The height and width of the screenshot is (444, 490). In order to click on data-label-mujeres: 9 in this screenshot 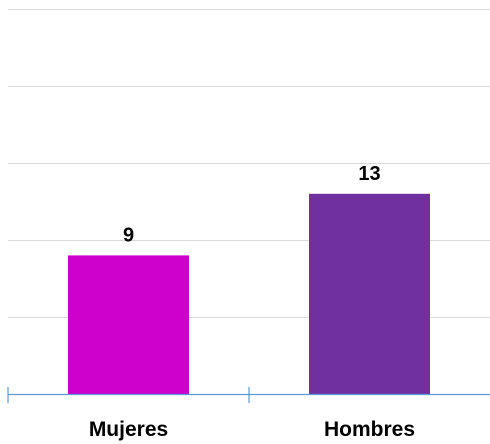, I will do `click(128, 235)`.